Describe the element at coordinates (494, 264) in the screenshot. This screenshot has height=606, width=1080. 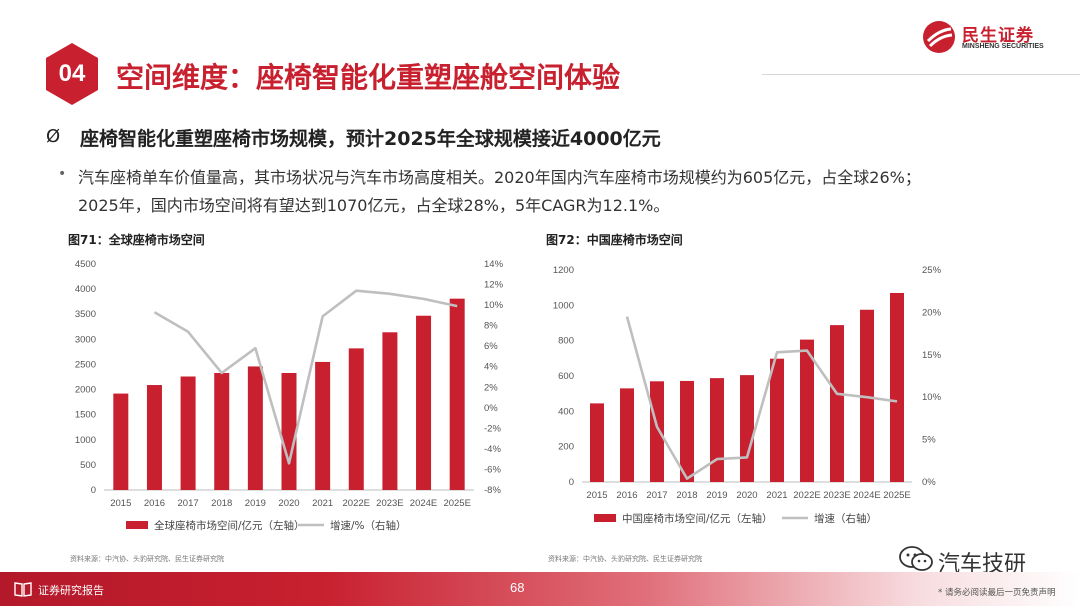
I see `right-axis-tick: 14%` at that location.